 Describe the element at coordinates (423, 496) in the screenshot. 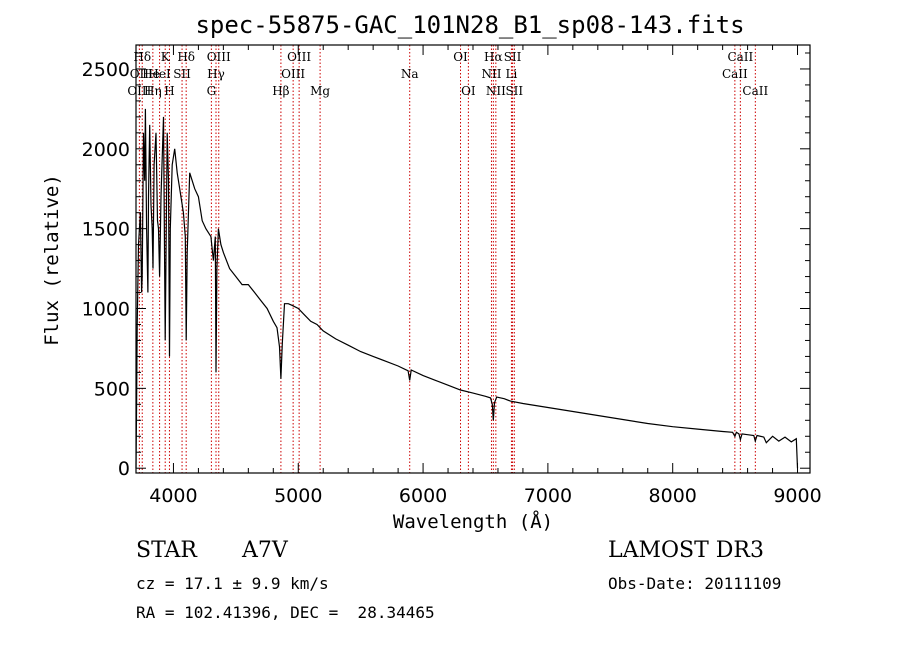

I see `x-tick-label: 6000` at that location.